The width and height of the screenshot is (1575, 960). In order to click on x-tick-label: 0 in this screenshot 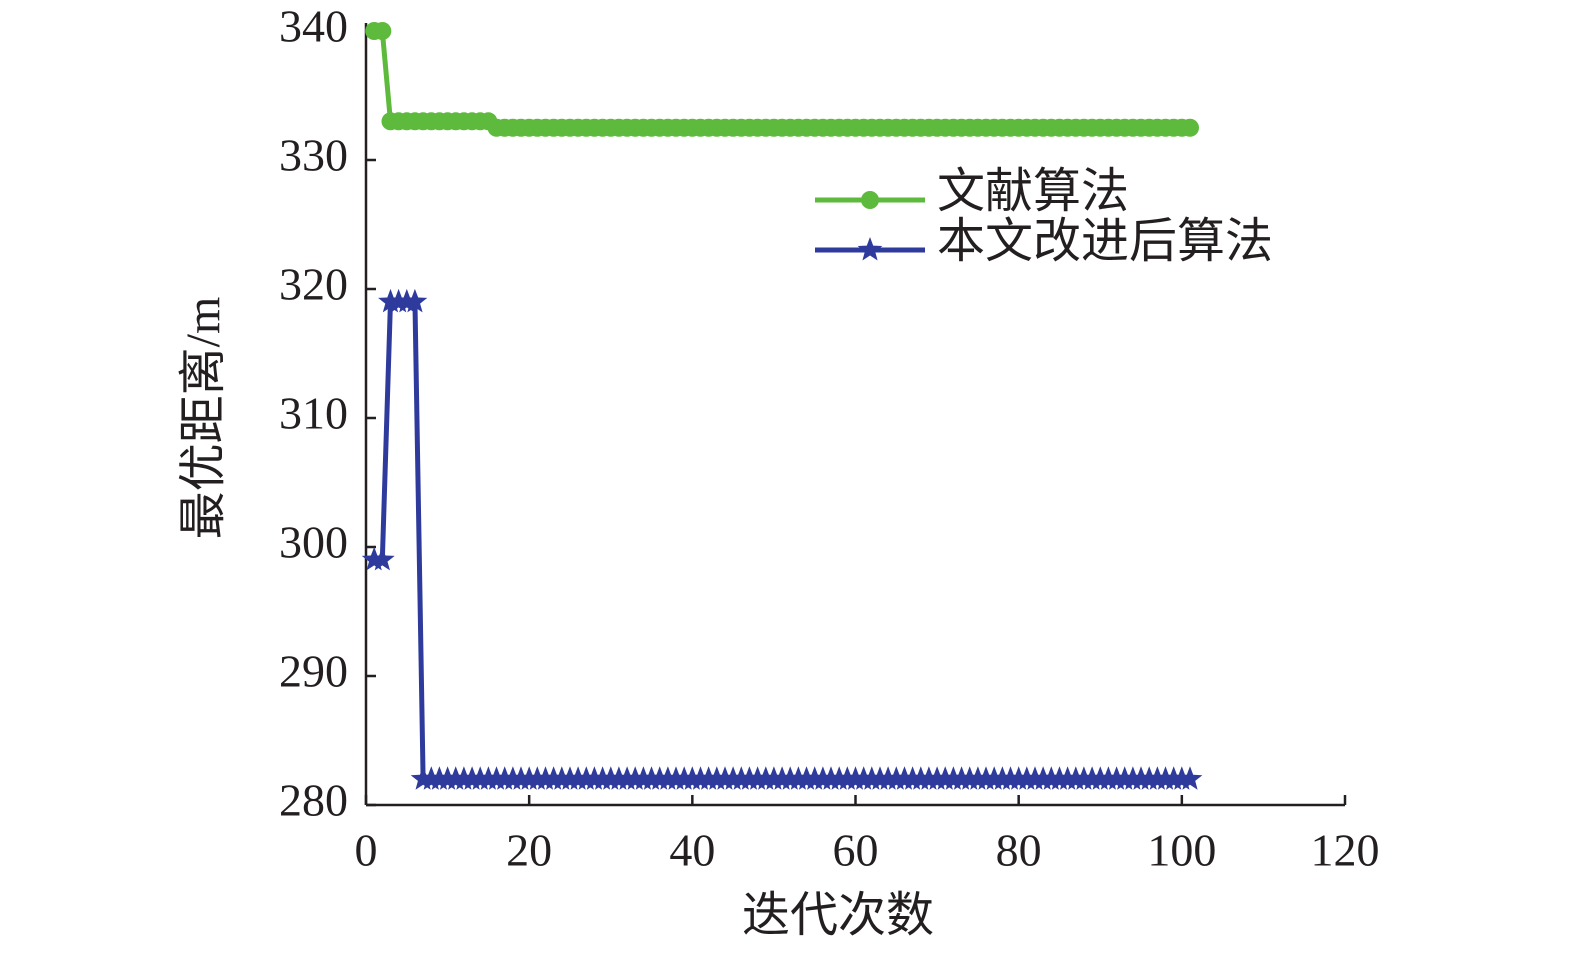, I will do `click(366, 850)`.